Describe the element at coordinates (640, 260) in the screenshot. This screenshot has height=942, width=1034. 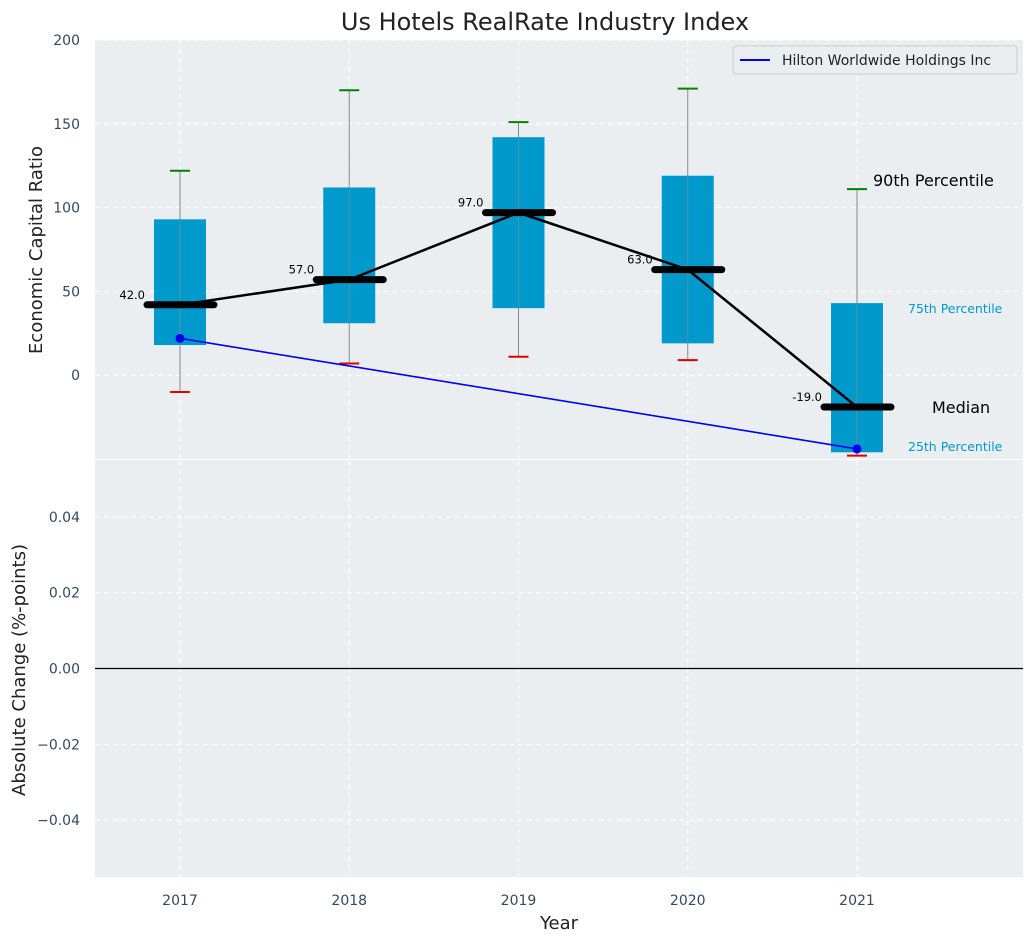
I see `median-value-label: 63.0` at that location.